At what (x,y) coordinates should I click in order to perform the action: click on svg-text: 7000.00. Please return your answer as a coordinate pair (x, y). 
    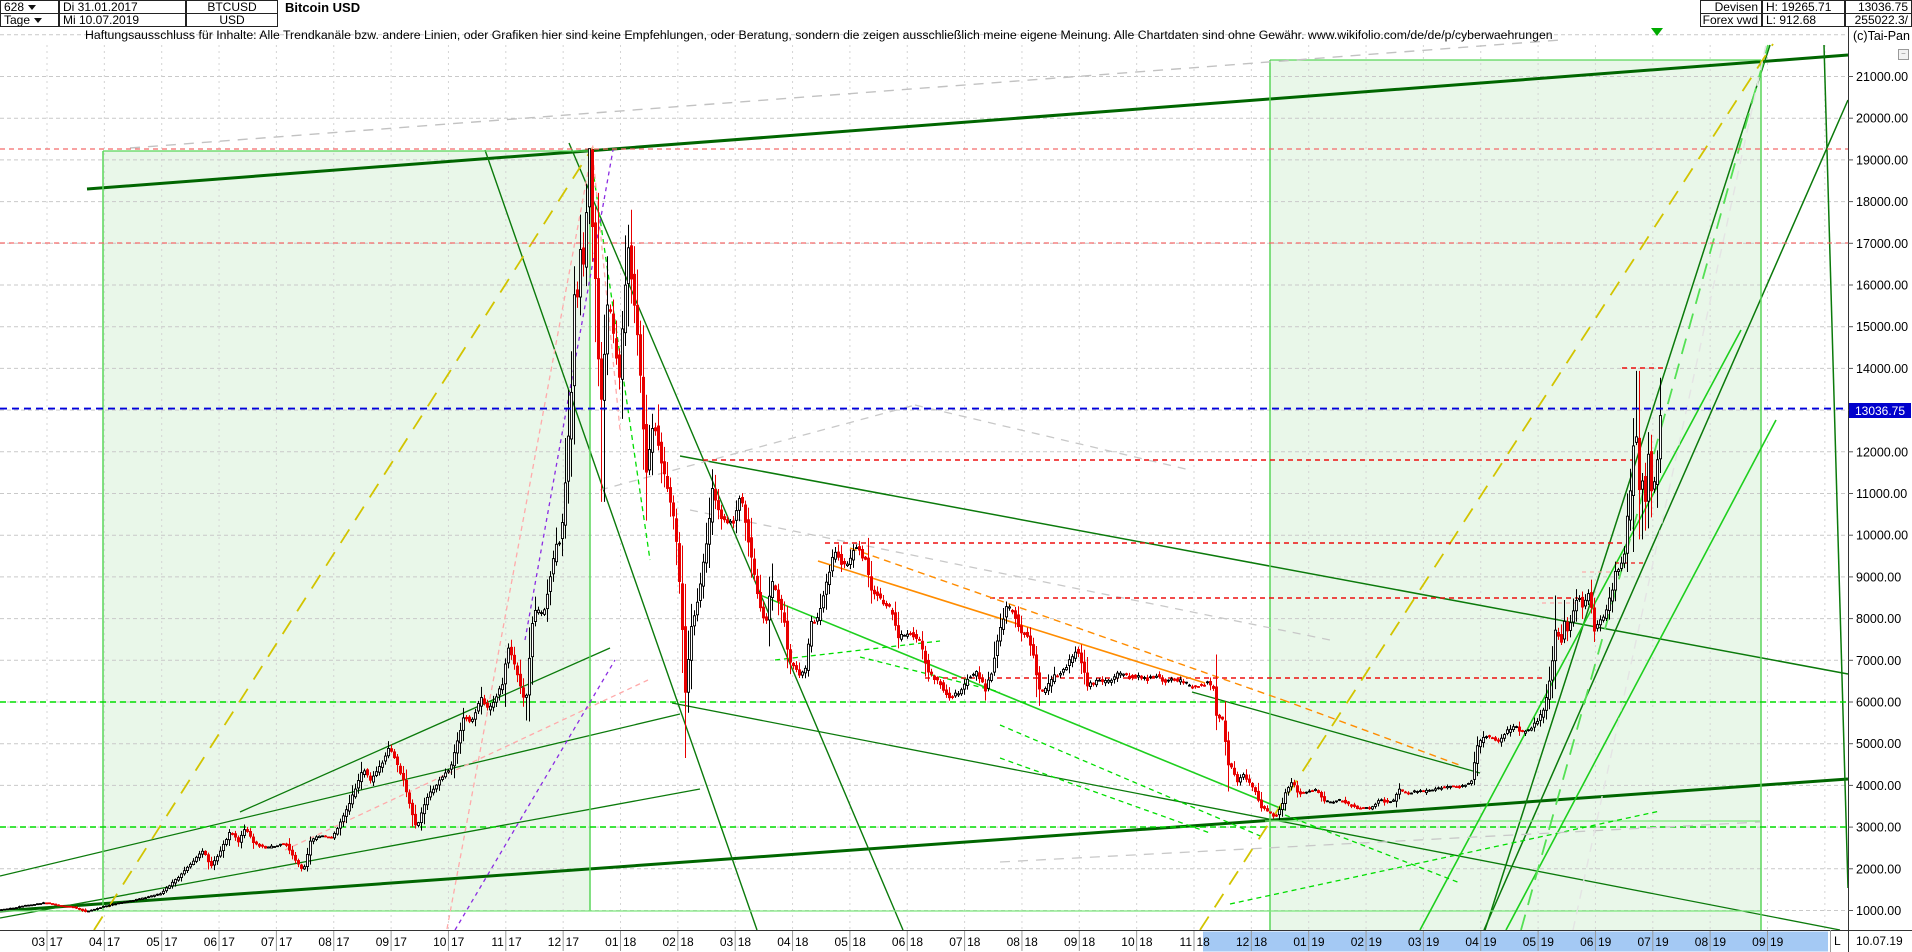
    Looking at the image, I should click on (1878, 661).